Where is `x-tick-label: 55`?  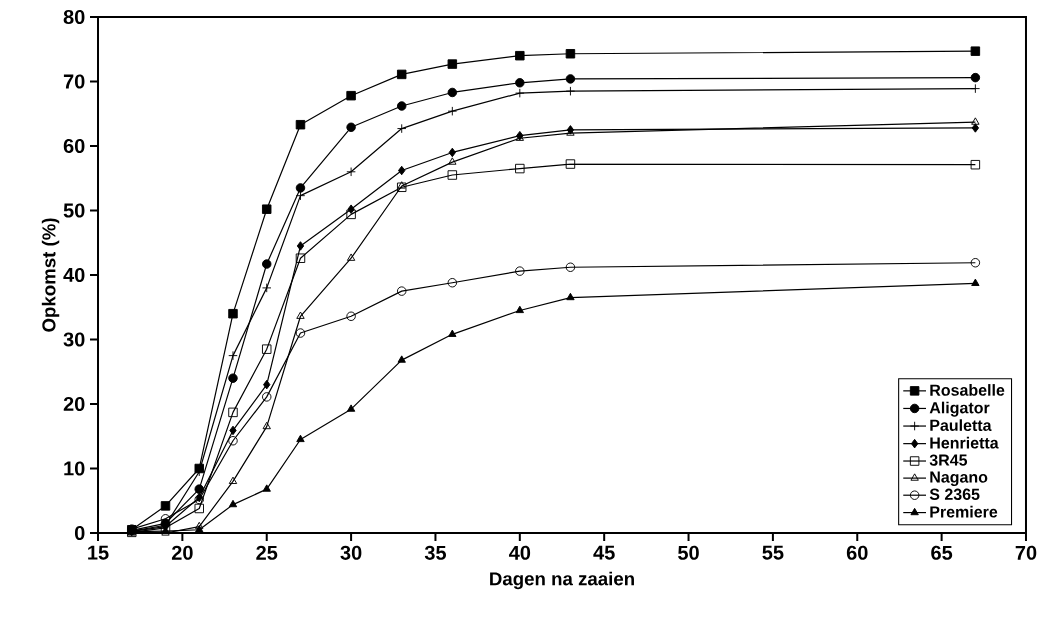 x-tick-label: 55 is located at coordinates (773, 552).